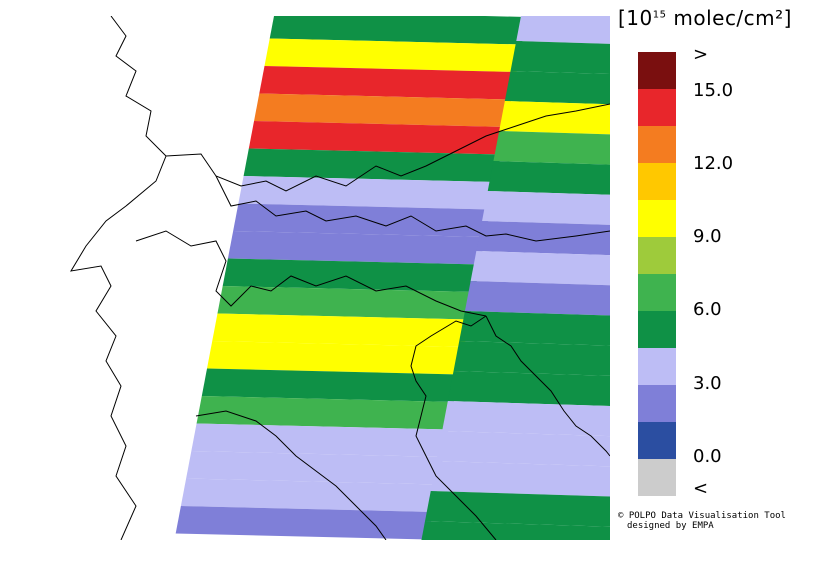 This screenshot has height=566, width=813. I want to click on coast-adriatic-west, so click(453, 427).